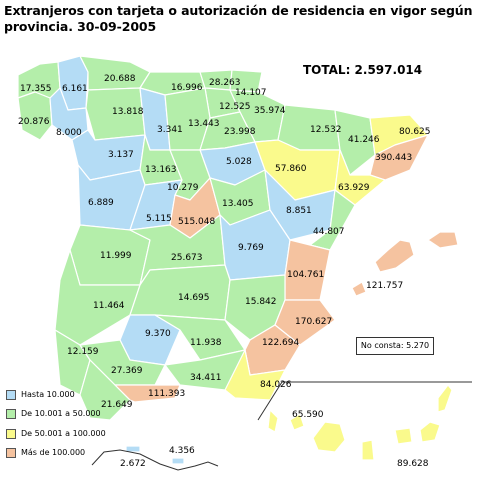 The height and width of the screenshot is (479, 483). What do you see at coordinates (204, 124) in the screenshot?
I see `value-burgos: 13.443` at bounding box center [204, 124].